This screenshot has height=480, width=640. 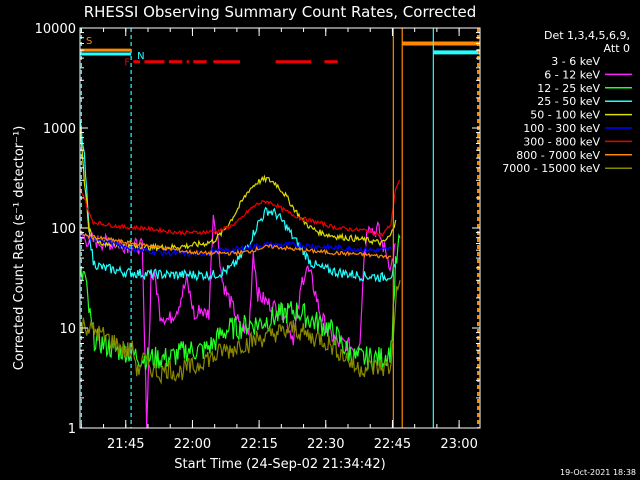 What do you see at coordinates (72, 429) in the screenshot?
I see `y-tick-label-0: 1` at bounding box center [72, 429].